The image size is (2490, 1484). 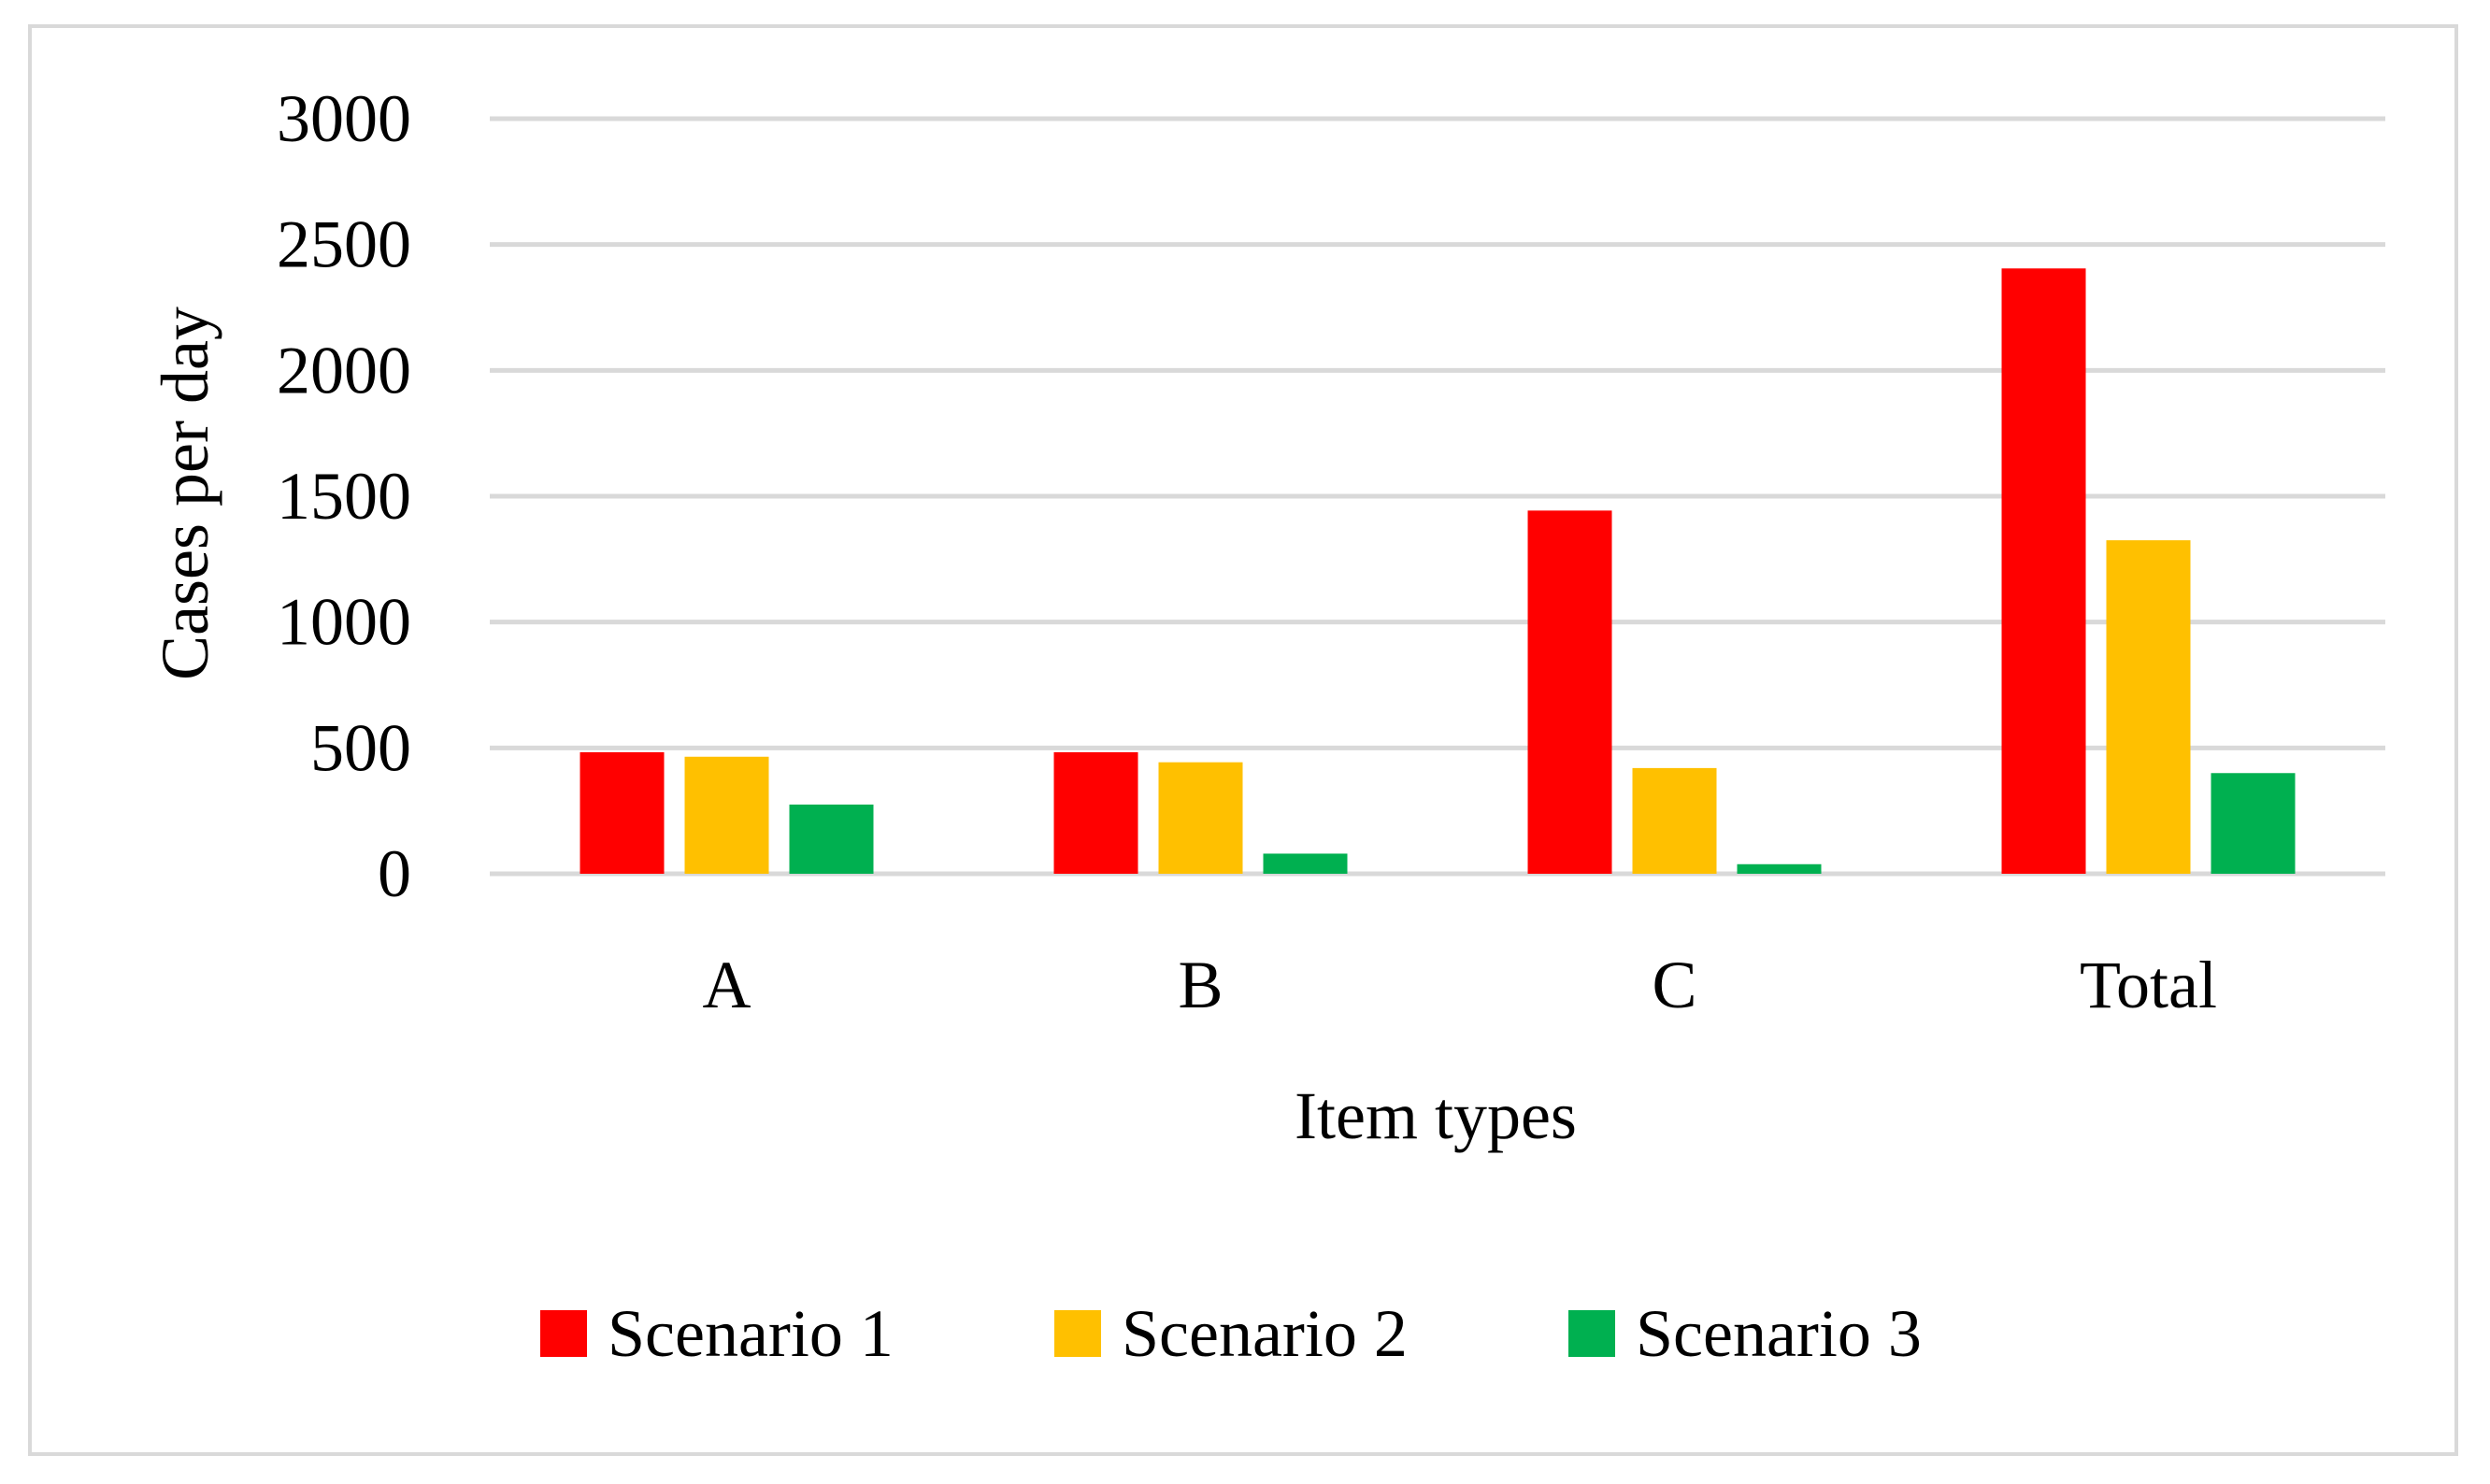 I want to click on legend: Scenario 1 Scenario 2 Scenario 3, so click(x=1231, y=1333).